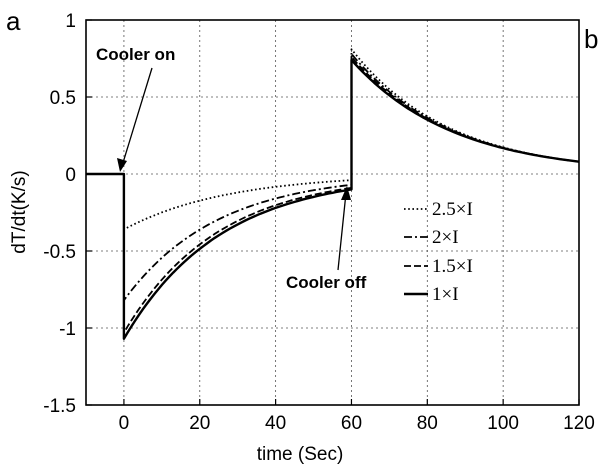  What do you see at coordinates (342, 231) in the screenshot?
I see `cooler-off-arrow` at bounding box center [342, 231].